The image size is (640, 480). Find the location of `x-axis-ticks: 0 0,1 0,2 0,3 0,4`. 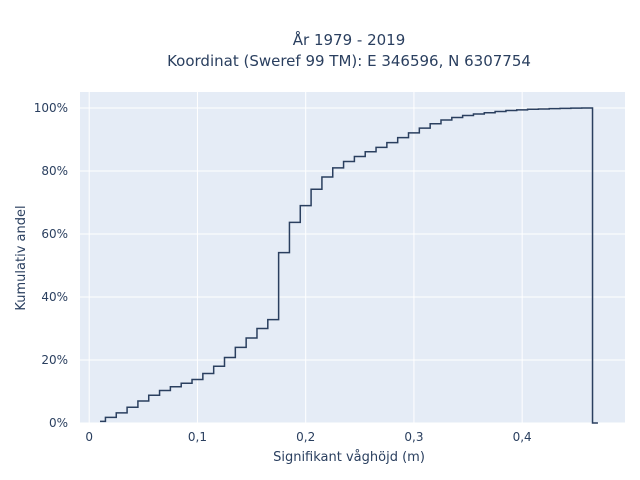

x-axis-ticks: 0 0,1 0,2 0,3 0,4 is located at coordinates (308, 437).